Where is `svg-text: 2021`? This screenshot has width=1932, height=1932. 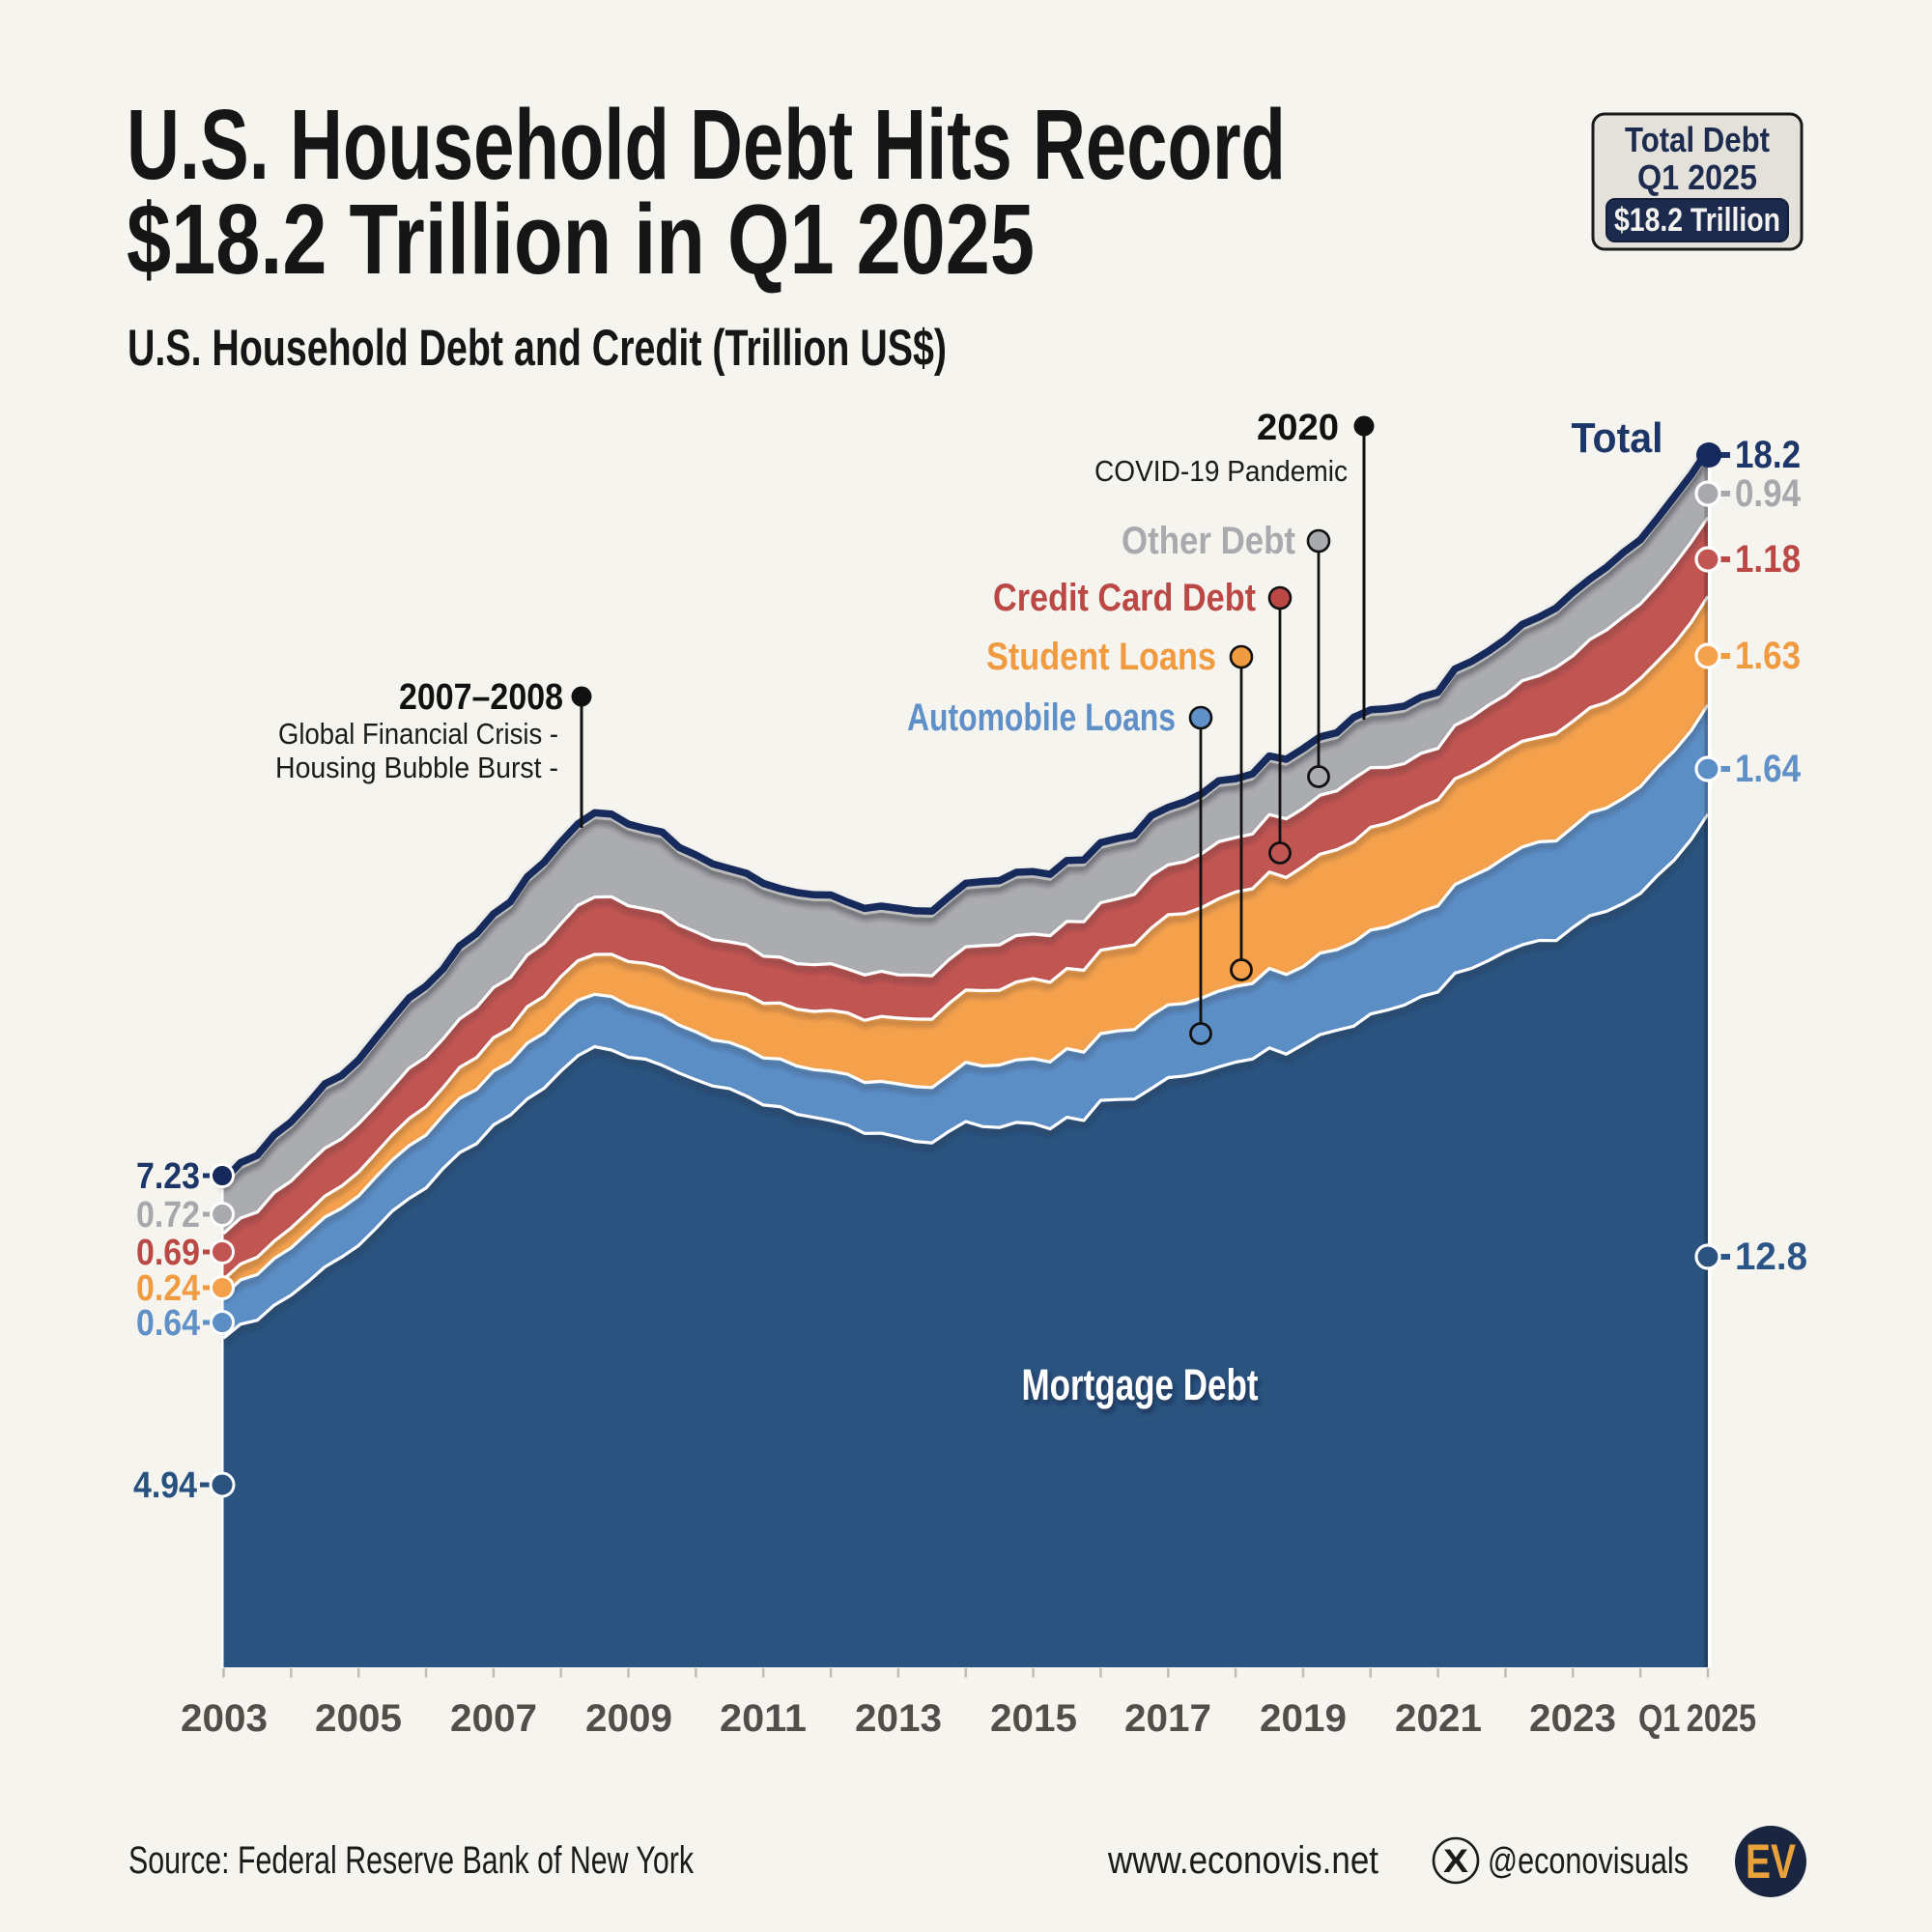
svg-text: 2021 is located at coordinates (1438, 1718).